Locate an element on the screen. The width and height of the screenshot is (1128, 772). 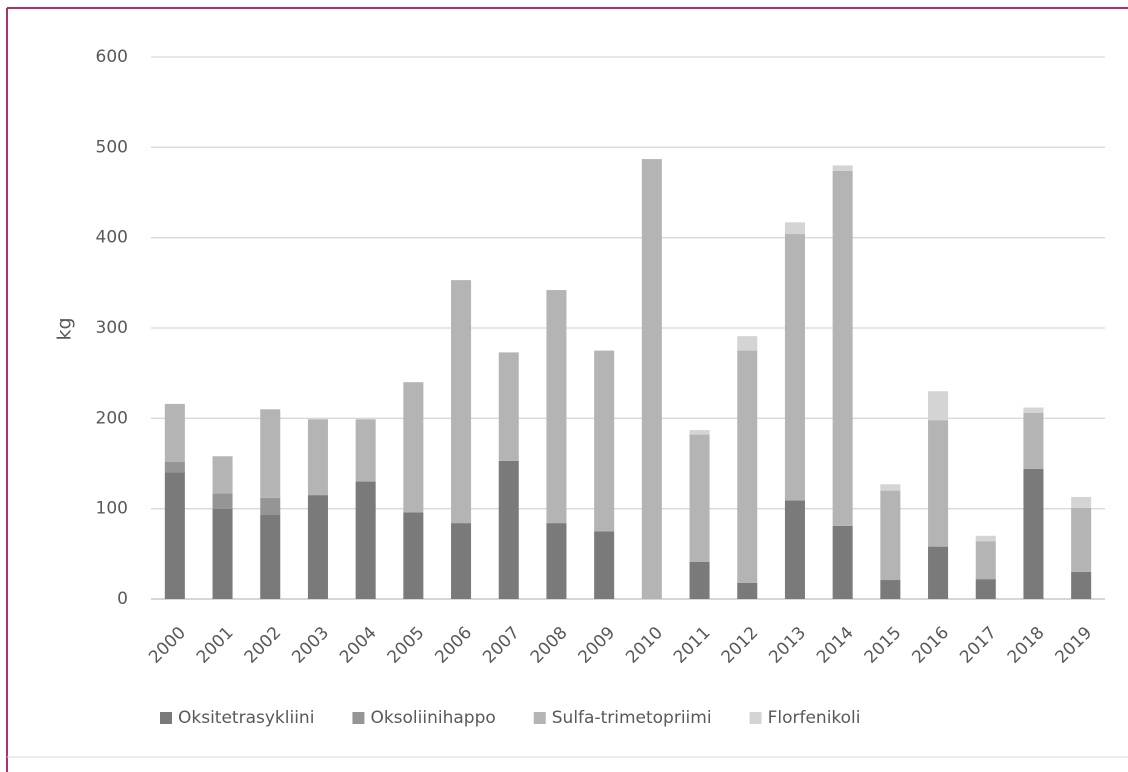
y-tick-label: 0 is located at coordinates (122, 599).